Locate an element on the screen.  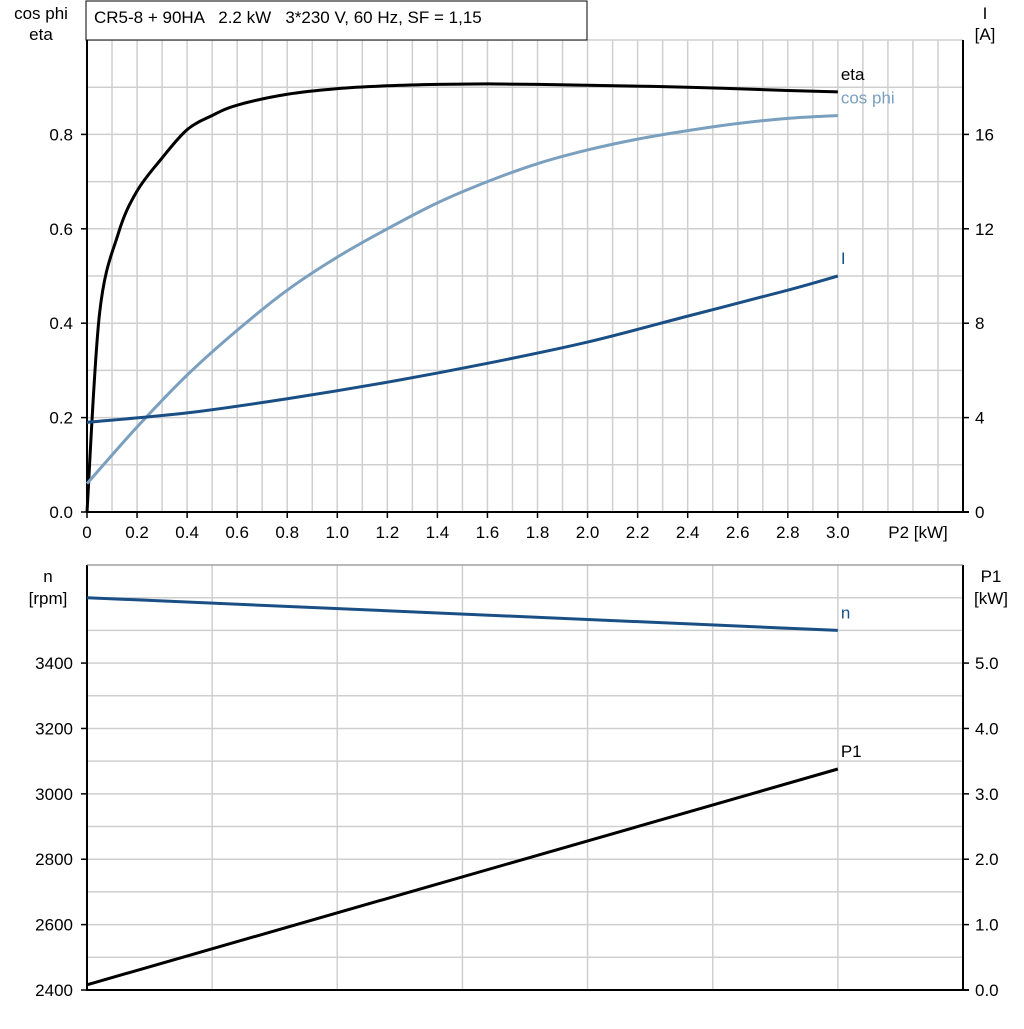
left-tick-label: 2800 is located at coordinates (54, 859).